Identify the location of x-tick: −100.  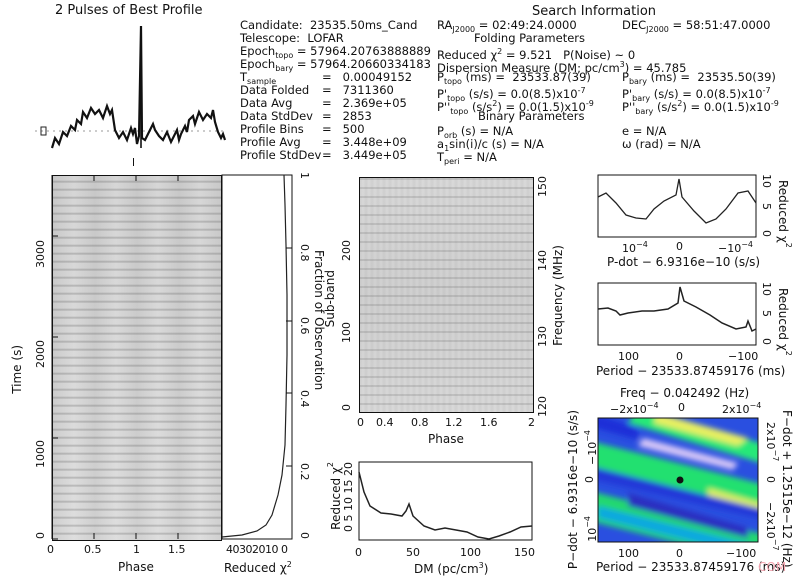
(743, 356).